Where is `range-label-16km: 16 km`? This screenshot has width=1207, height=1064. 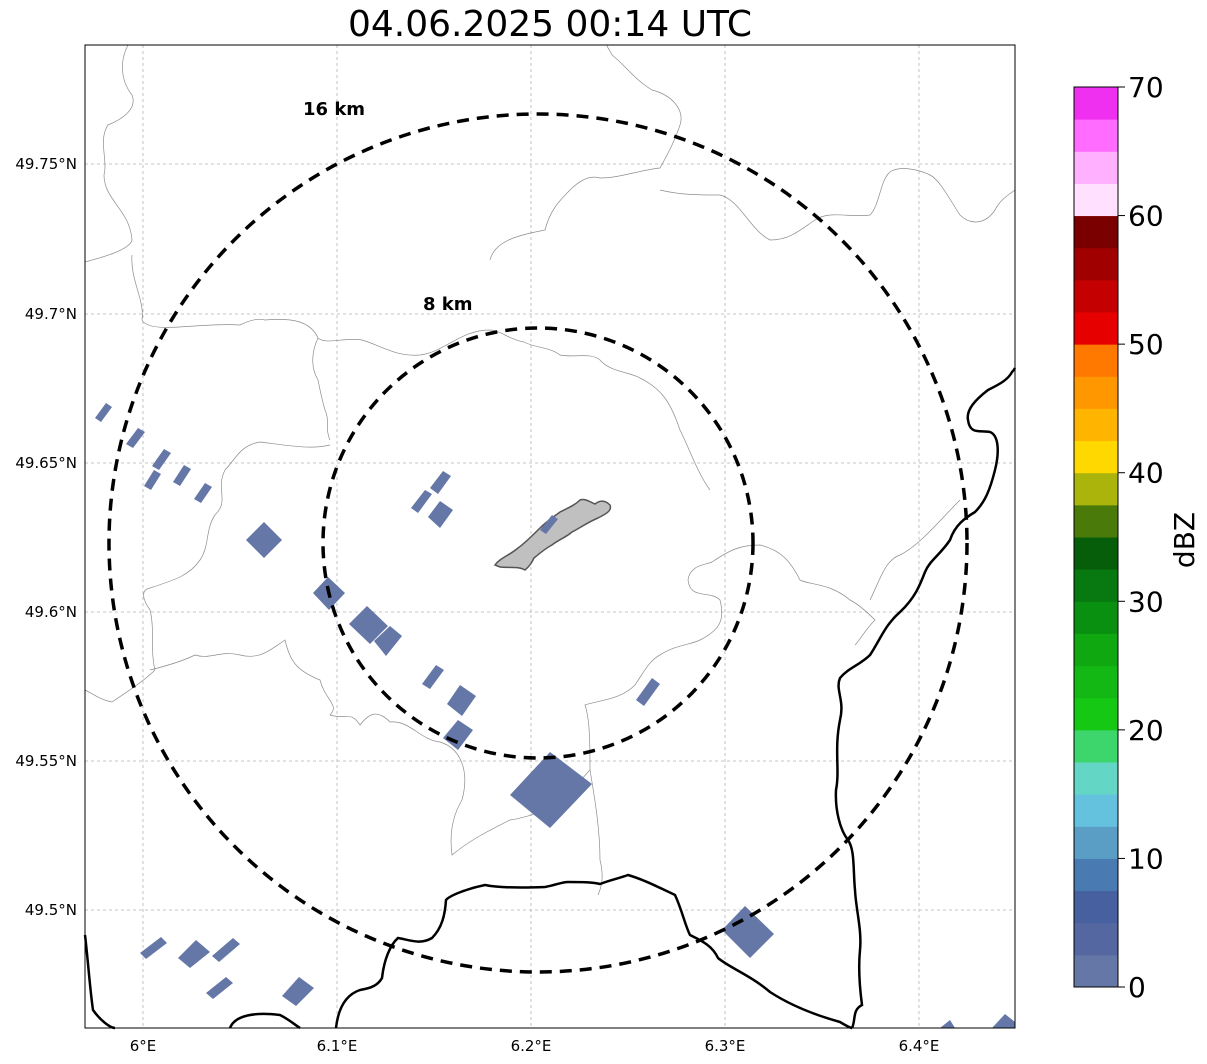 range-label-16km: 16 km is located at coordinates (334, 109).